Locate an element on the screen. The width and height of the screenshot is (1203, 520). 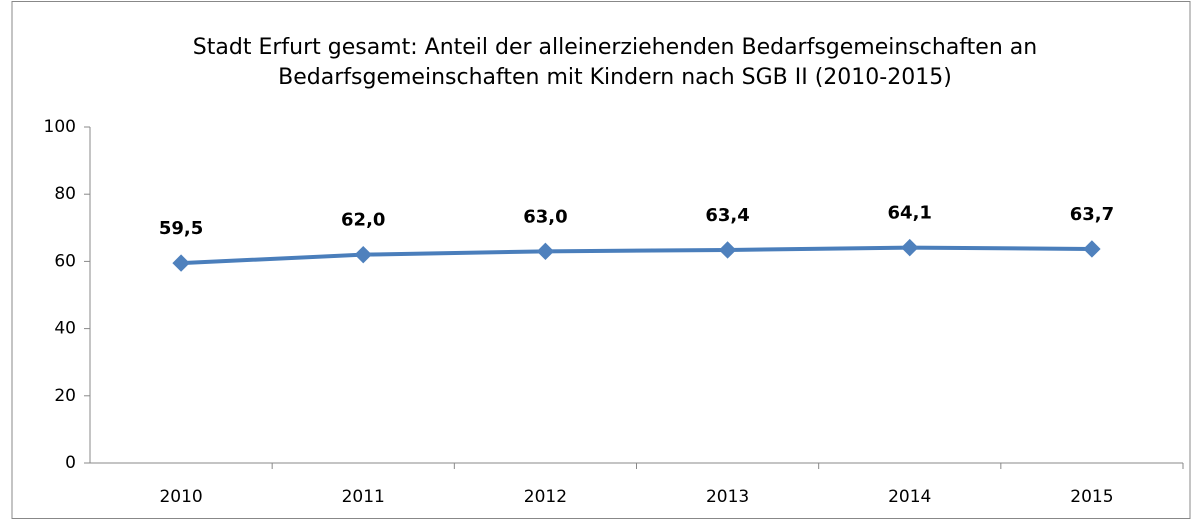
y-tick-label: 40 is located at coordinates (65, 329).